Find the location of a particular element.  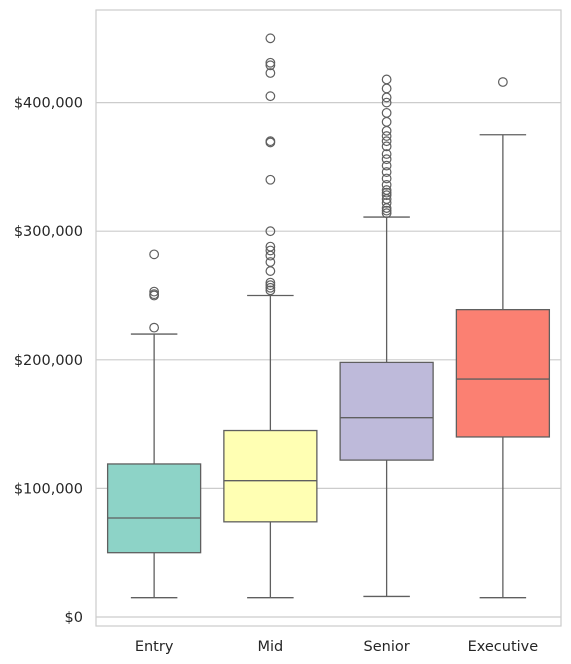

x-axis-ticks: Entry Mid Senior Executive is located at coordinates (336, 647).